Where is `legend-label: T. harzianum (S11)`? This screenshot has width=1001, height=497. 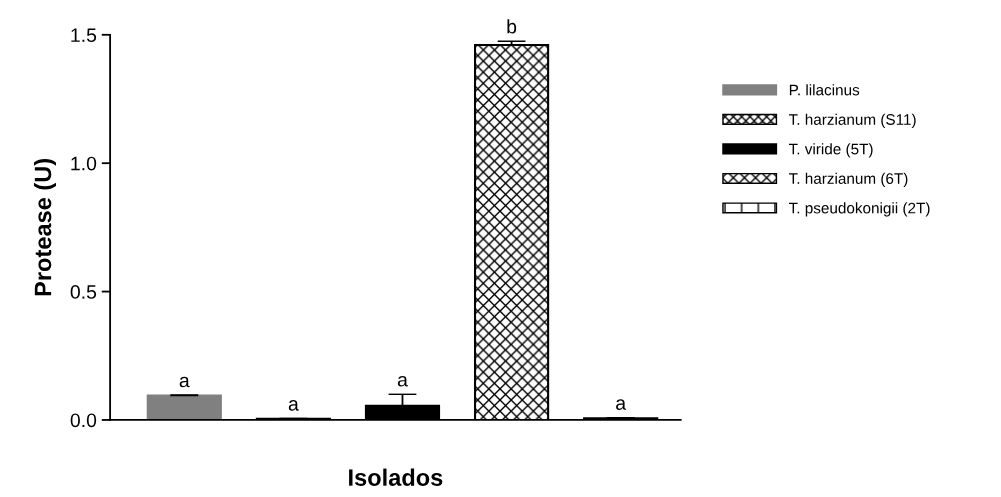
legend-label: T. harzianum (S11) is located at coordinates (852, 120).